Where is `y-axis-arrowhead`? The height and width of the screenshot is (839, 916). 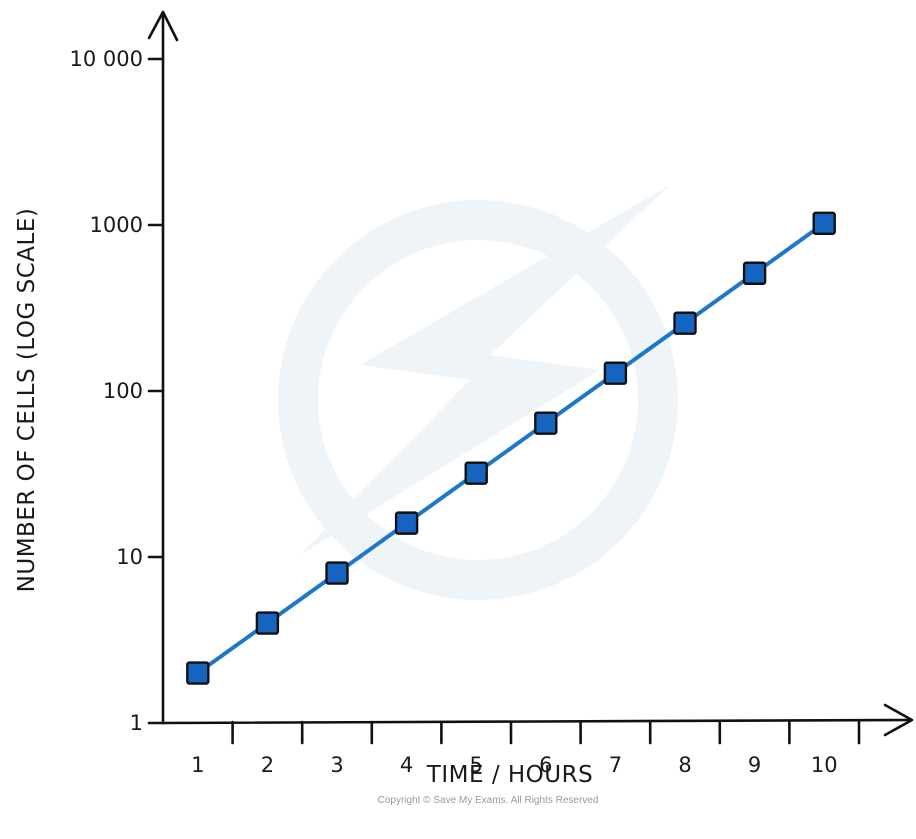 y-axis-arrowhead is located at coordinates (163, 26).